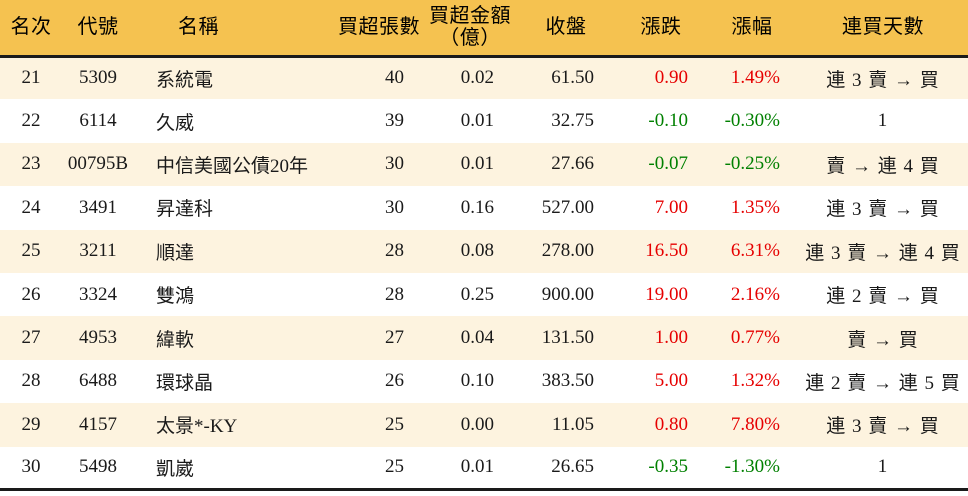 This screenshot has height=496, width=968. Describe the element at coordinates (477, 381) in the screenshot. I see `cell-amount: 0.10` at that location.